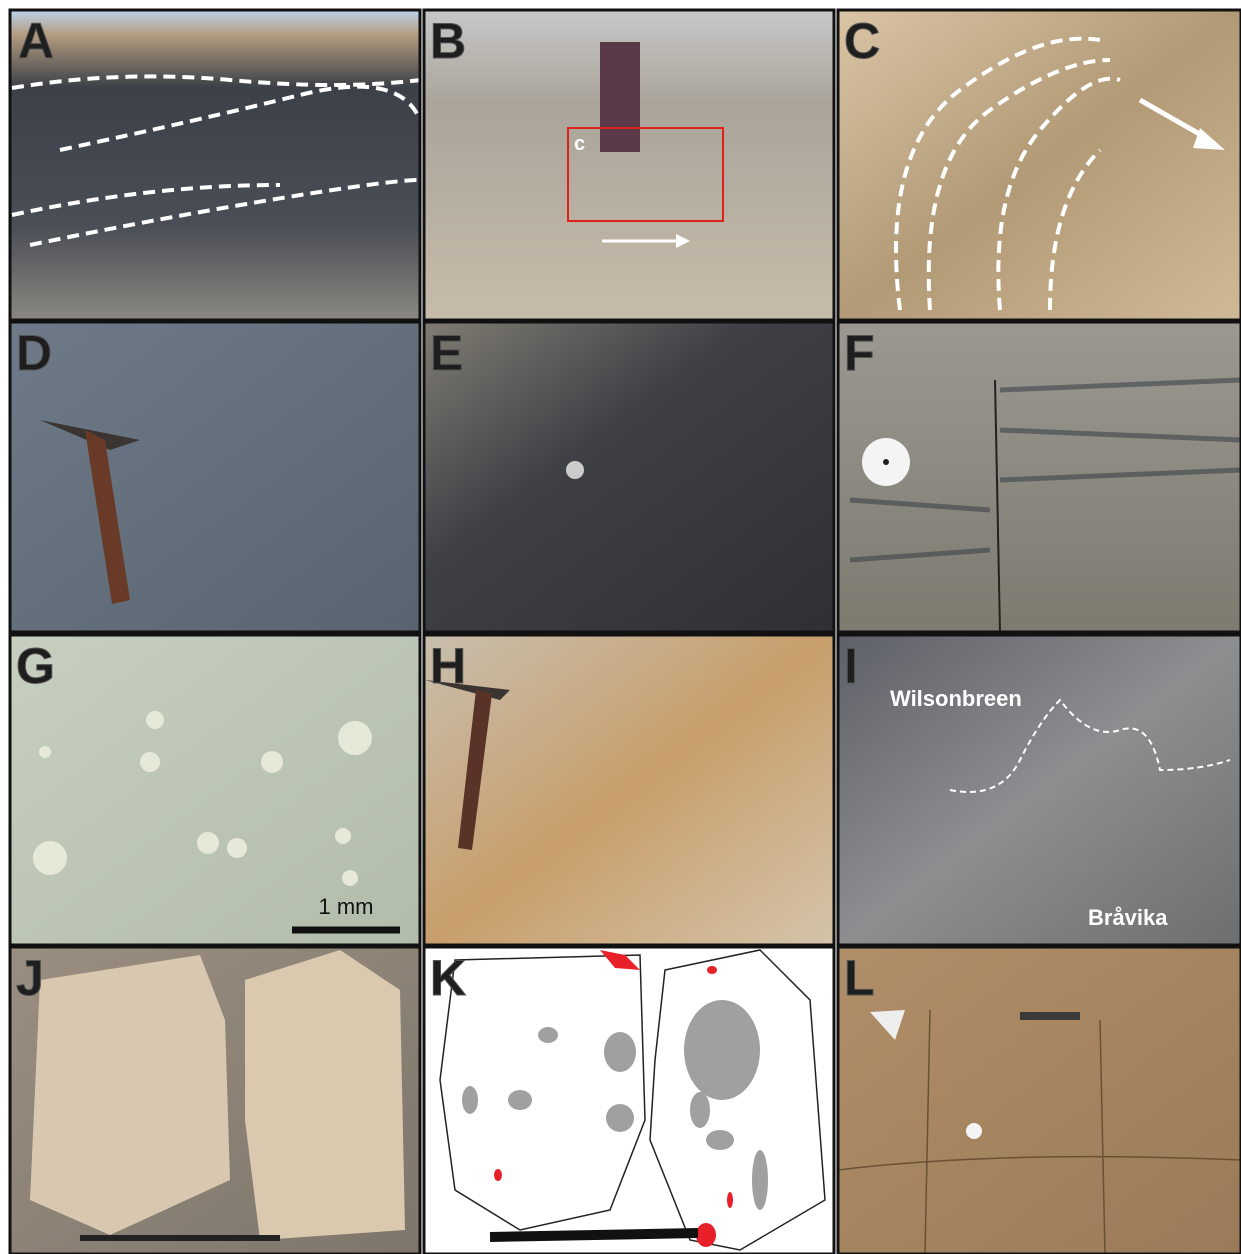  What do you see at coordinates (1045, 470) in the screenshot?
I see `lamination` at bounding box center [1045, 470].